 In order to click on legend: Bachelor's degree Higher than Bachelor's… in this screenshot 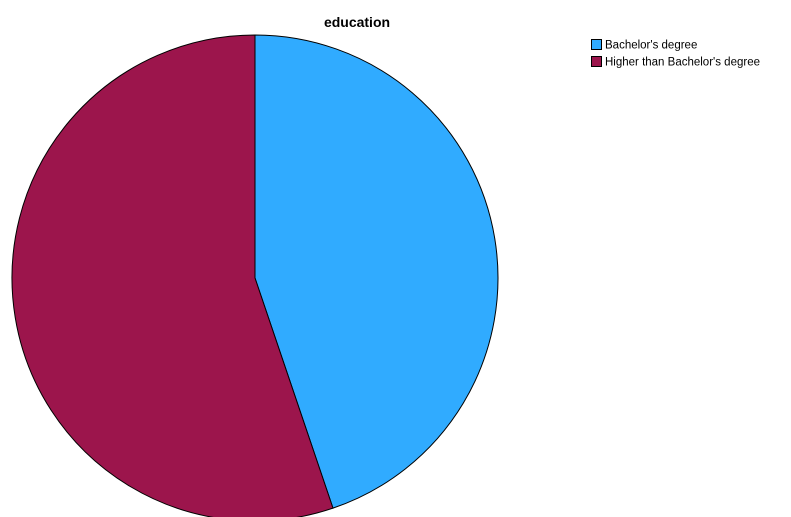, I will do `click(675, 54)`.